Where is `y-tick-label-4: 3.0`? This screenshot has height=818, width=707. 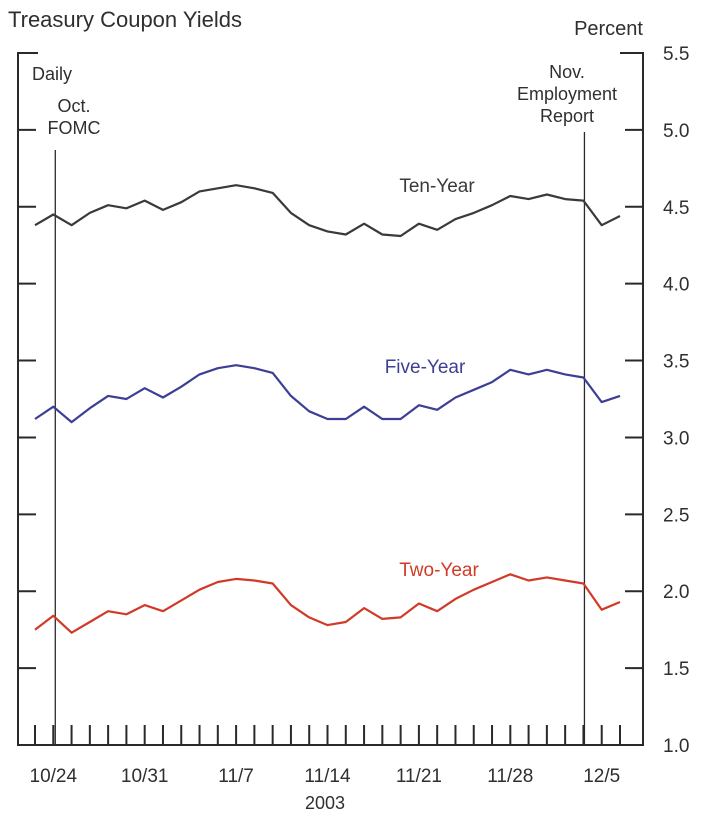
y-tick-label-4: 3.0 is located at coordinates (676, 438).